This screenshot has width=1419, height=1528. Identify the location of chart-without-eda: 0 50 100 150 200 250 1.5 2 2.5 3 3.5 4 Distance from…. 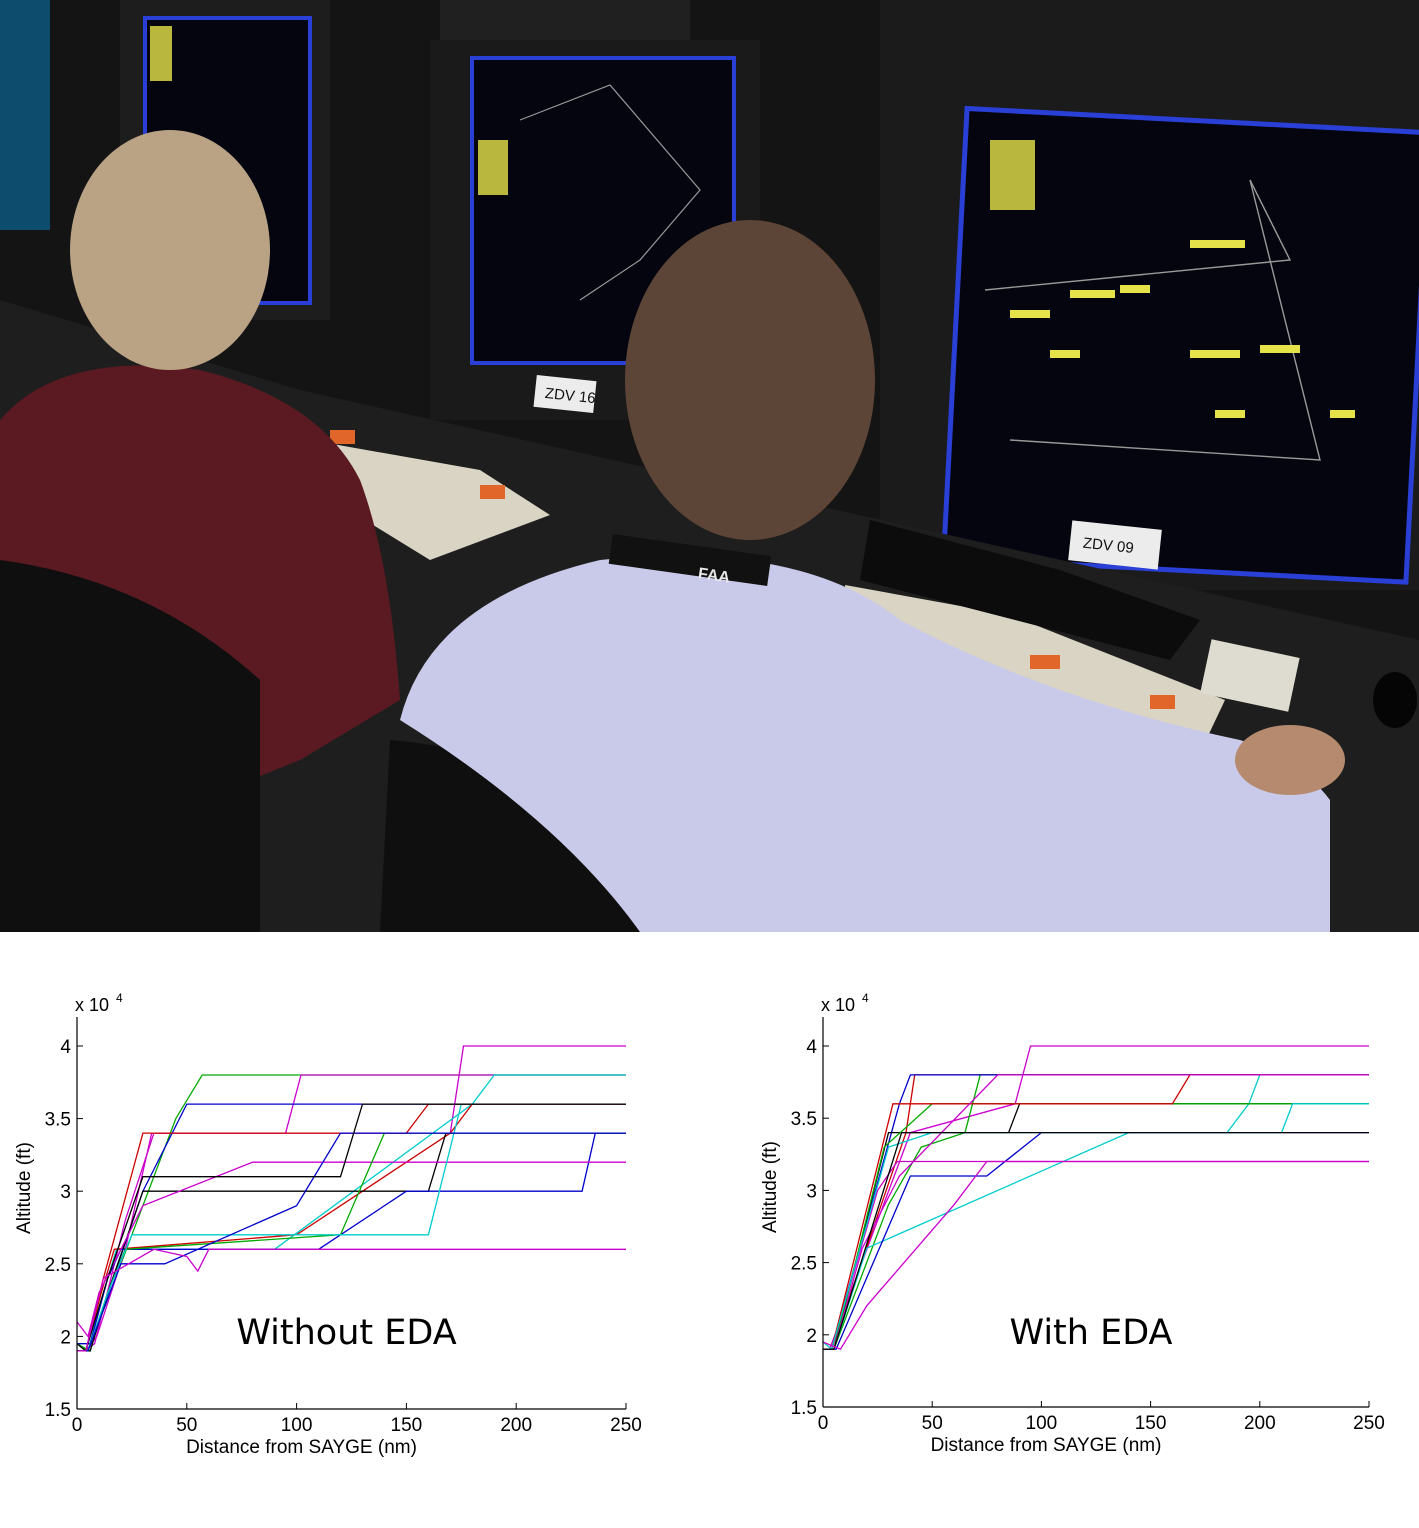
(328, 1224).